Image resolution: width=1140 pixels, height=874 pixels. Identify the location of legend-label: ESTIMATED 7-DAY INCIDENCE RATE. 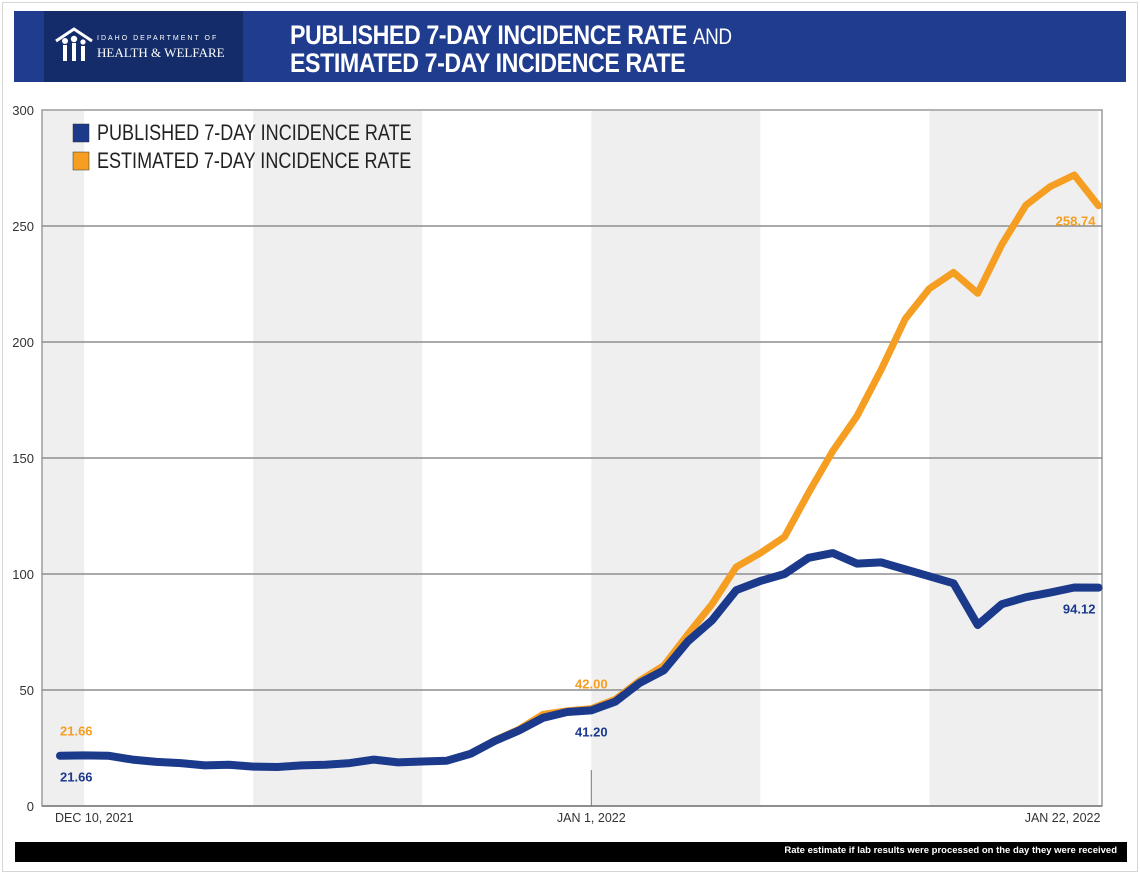
(254, 161).